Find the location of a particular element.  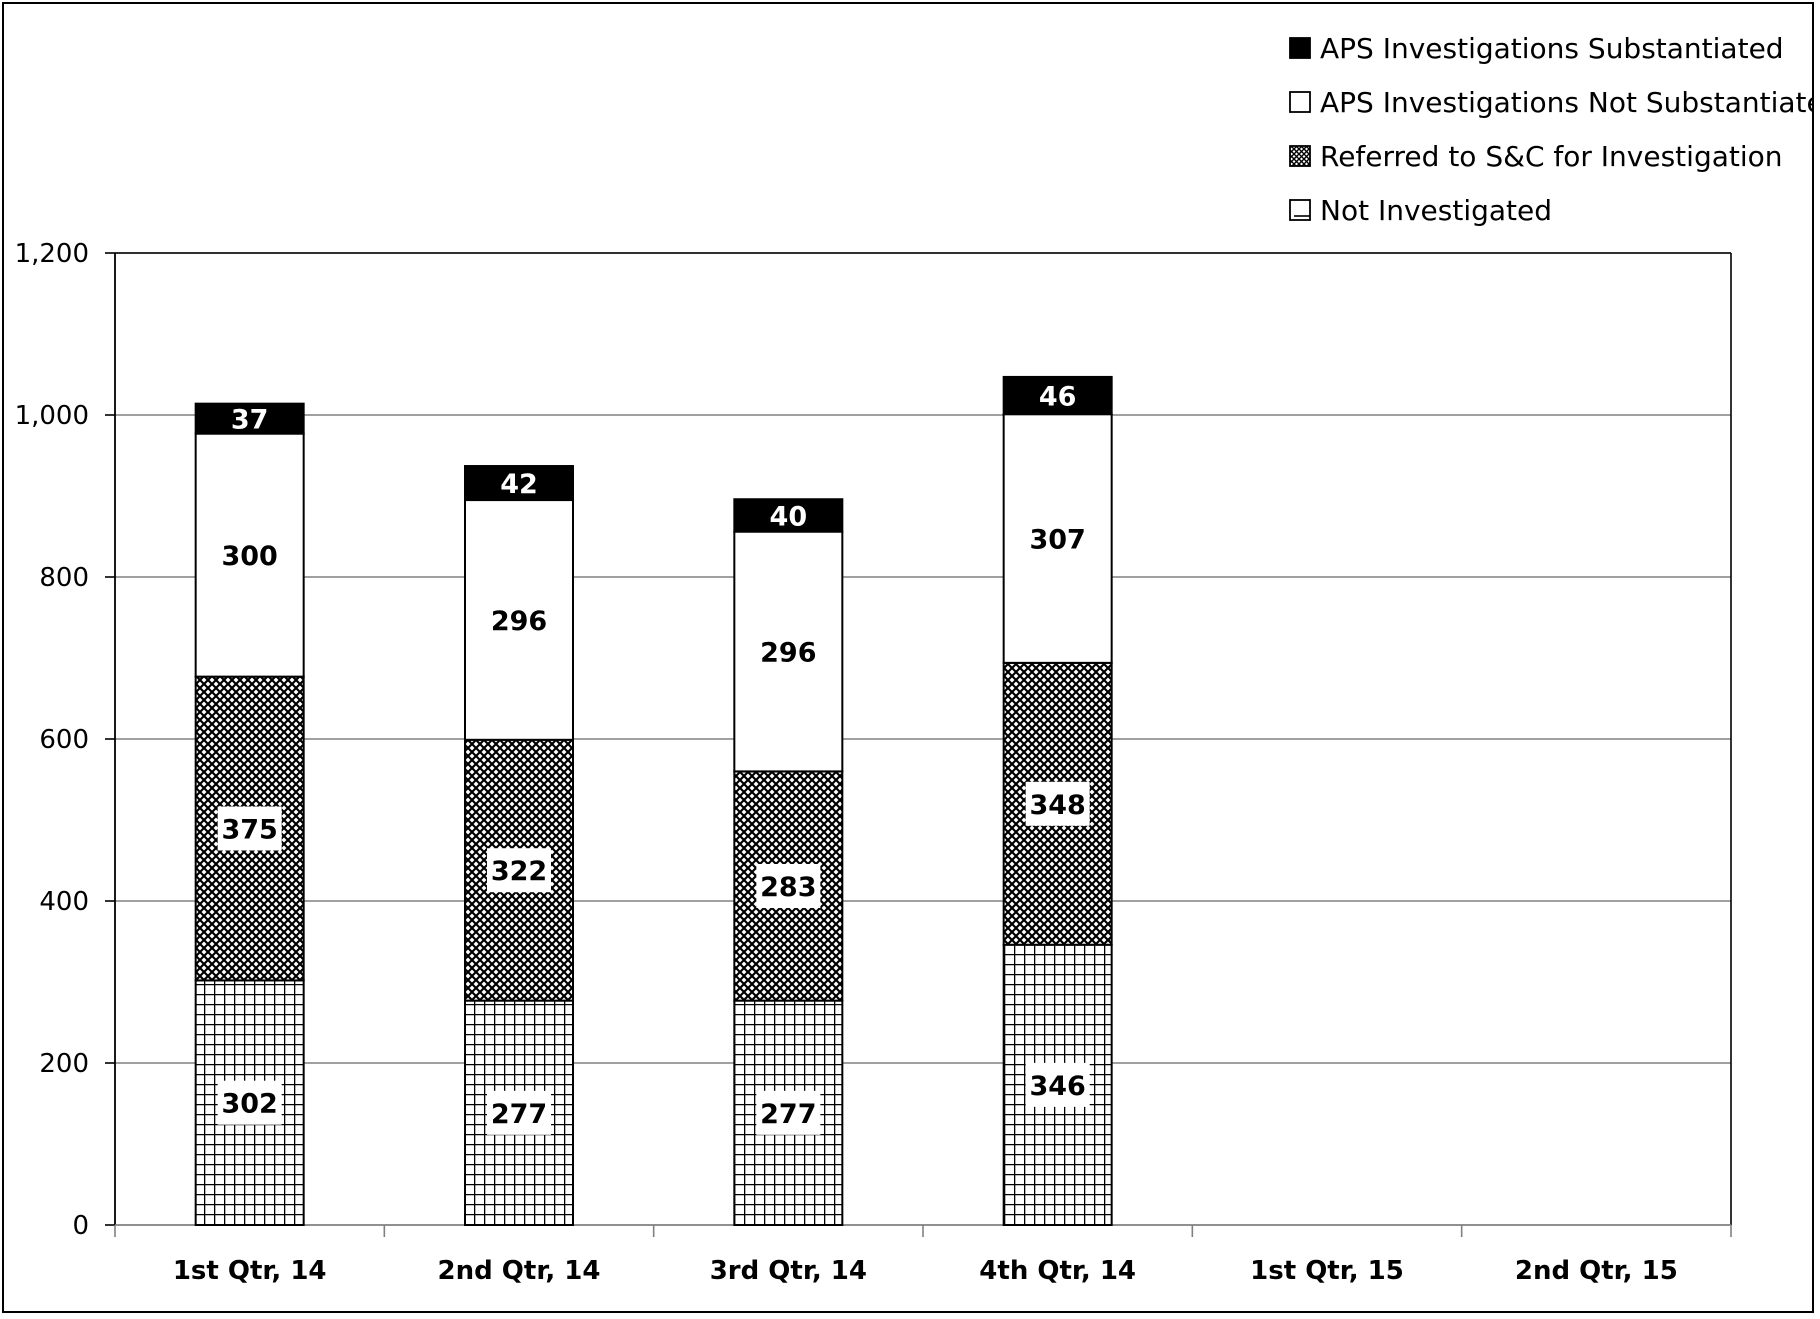

legend-label: APS Investigations Substantiated is located at coordinates (1552, 48).